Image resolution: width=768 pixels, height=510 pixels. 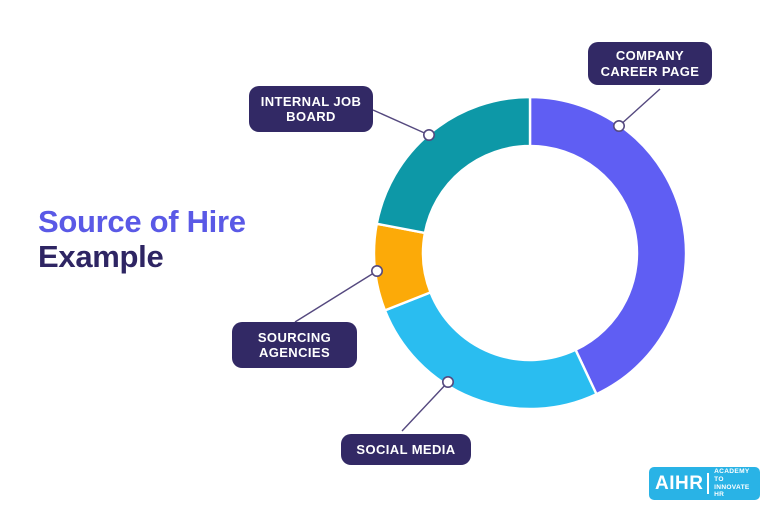 I want to click on connector-line-sourcing-agencies, so click(x=336, y=296).